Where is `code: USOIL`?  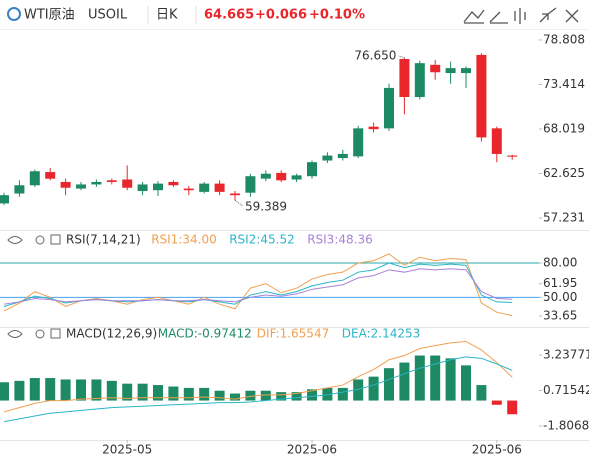
code: USOIL is located at coordinates (108, 15).